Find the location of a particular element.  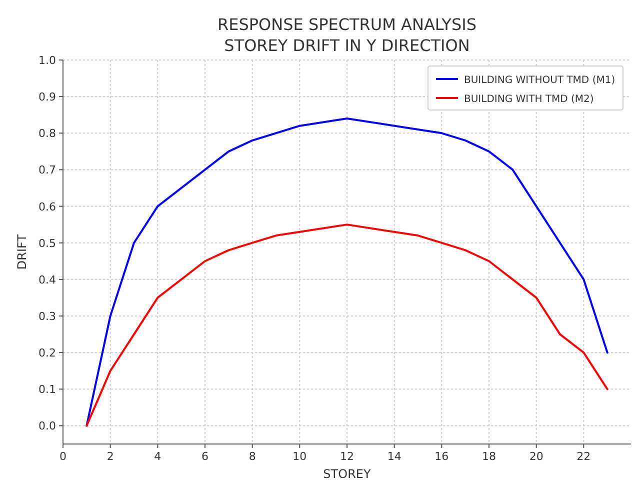

y-tick-label: 0.3 is located at coordinates (47, 316).